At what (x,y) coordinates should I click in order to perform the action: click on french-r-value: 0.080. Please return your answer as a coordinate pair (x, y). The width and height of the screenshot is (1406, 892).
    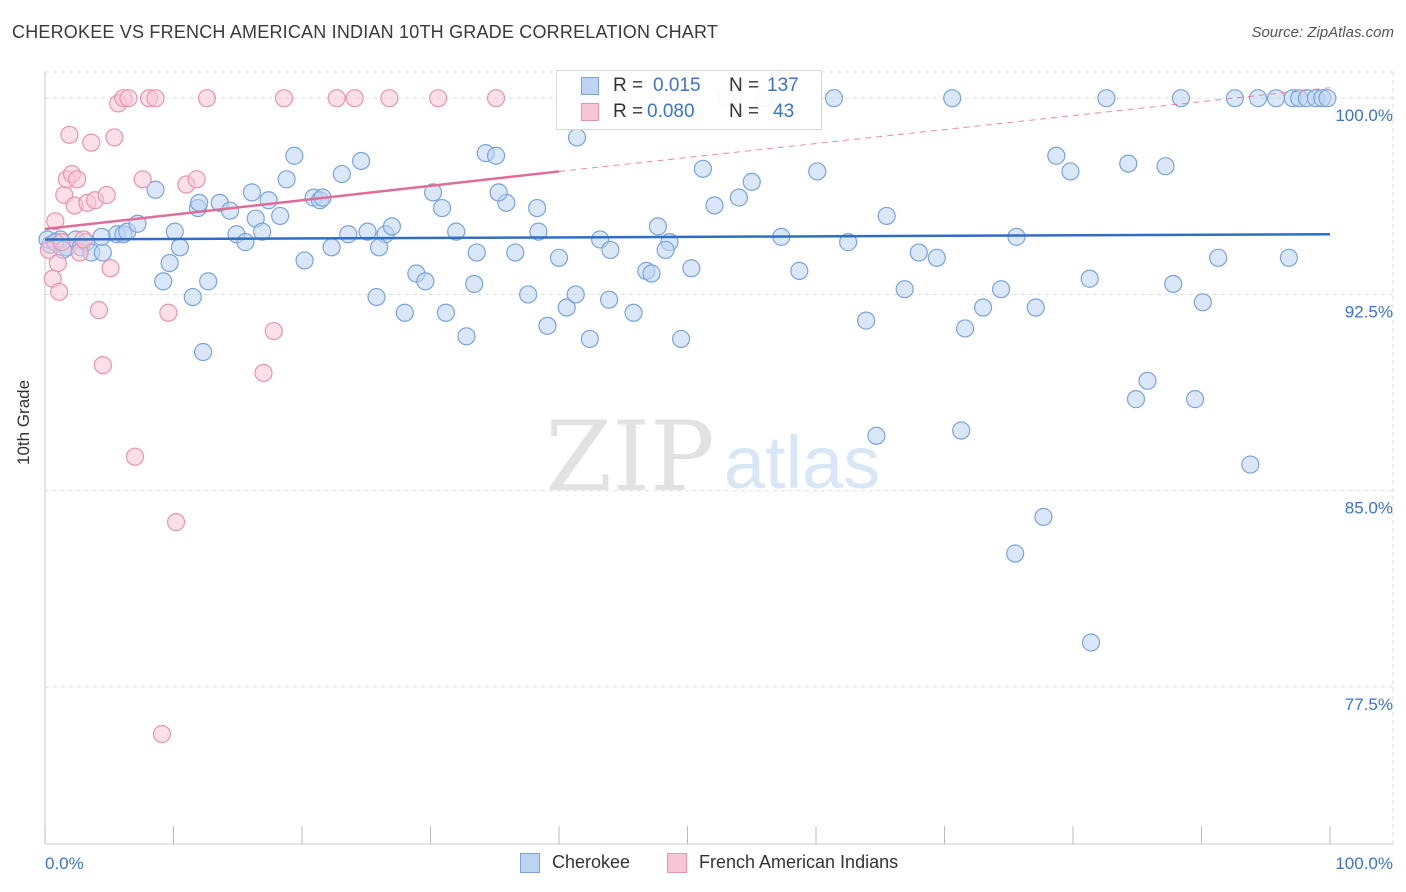
    Looking at the image, I should click on (671, 111).